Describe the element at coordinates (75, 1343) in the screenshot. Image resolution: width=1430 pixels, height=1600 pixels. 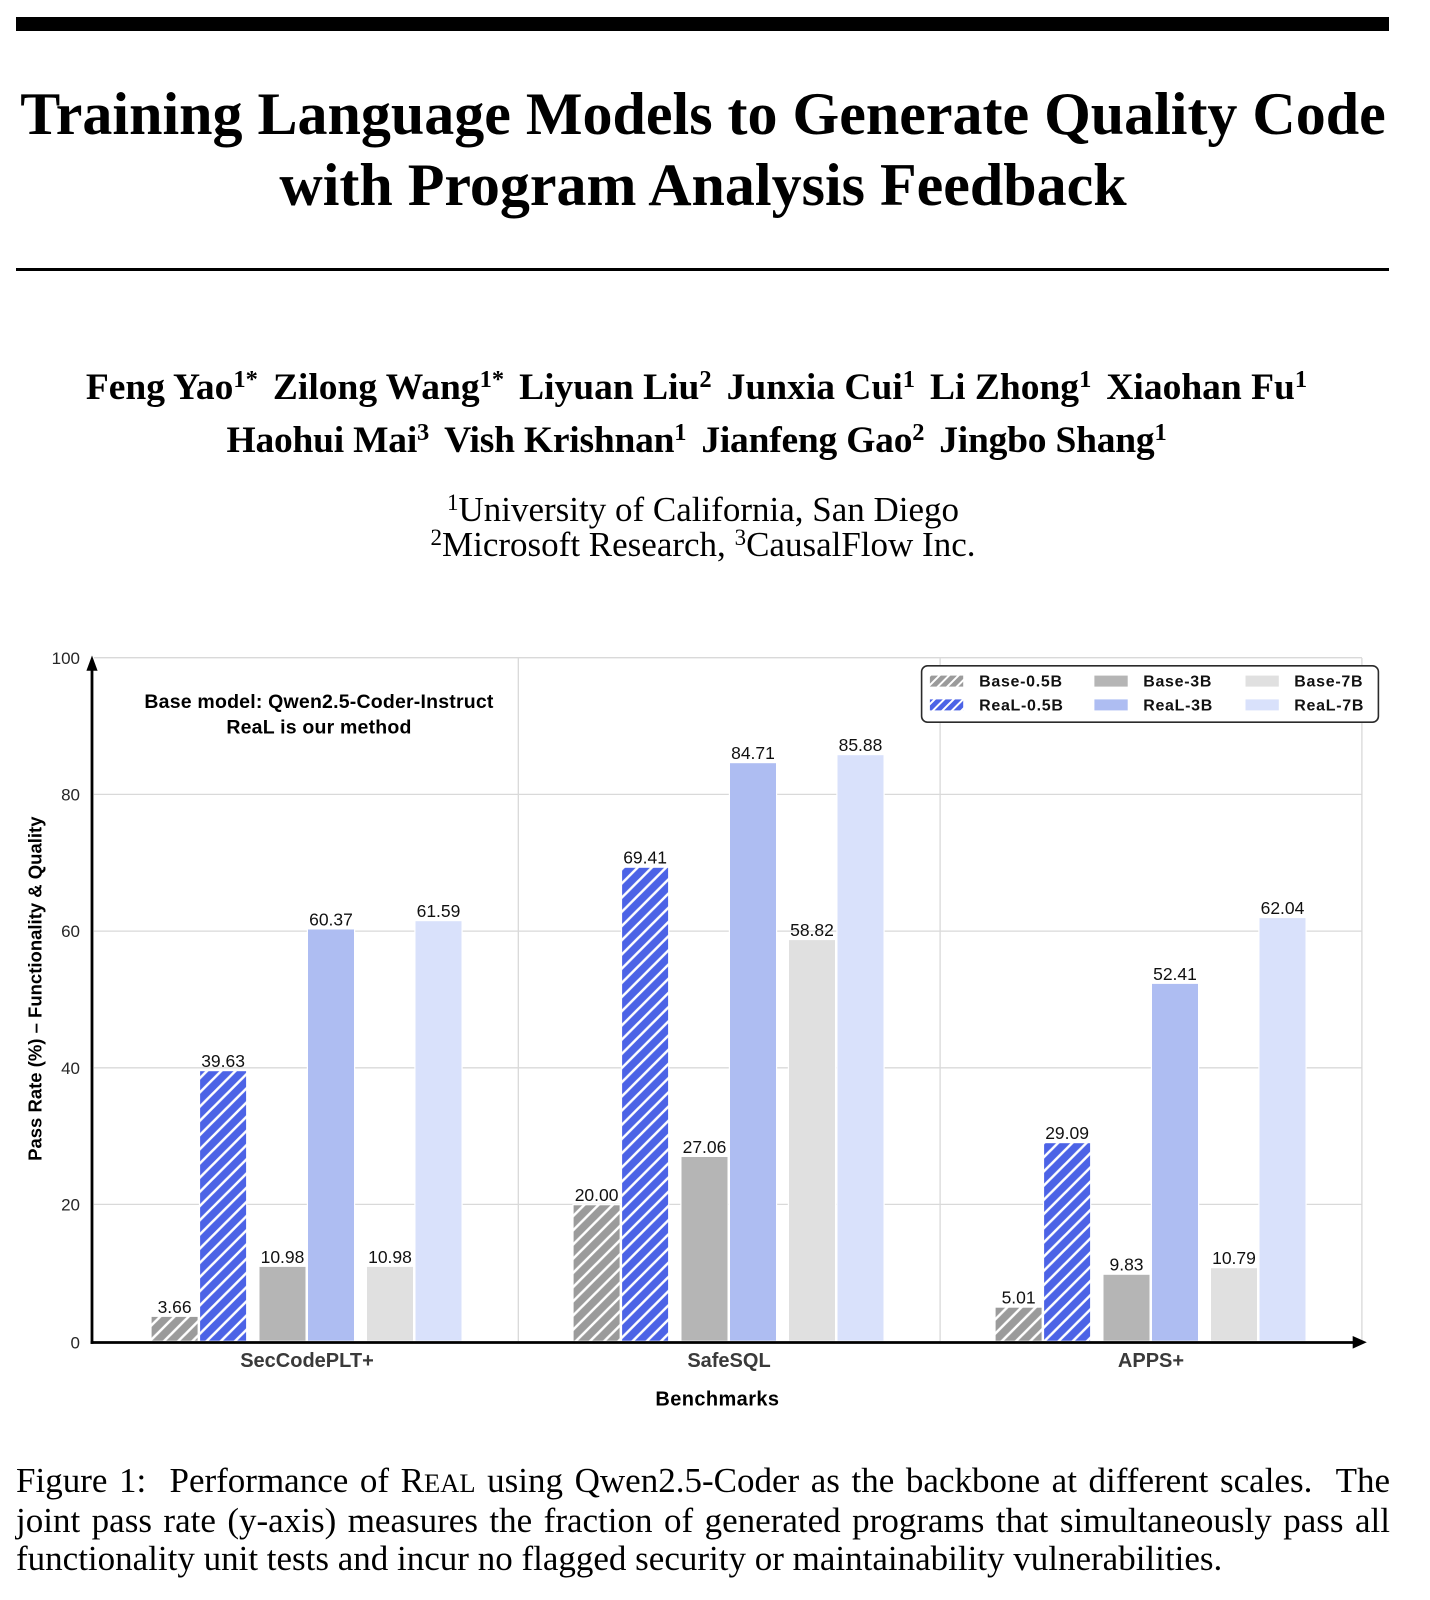
I see `svg-text: 0` at that location.